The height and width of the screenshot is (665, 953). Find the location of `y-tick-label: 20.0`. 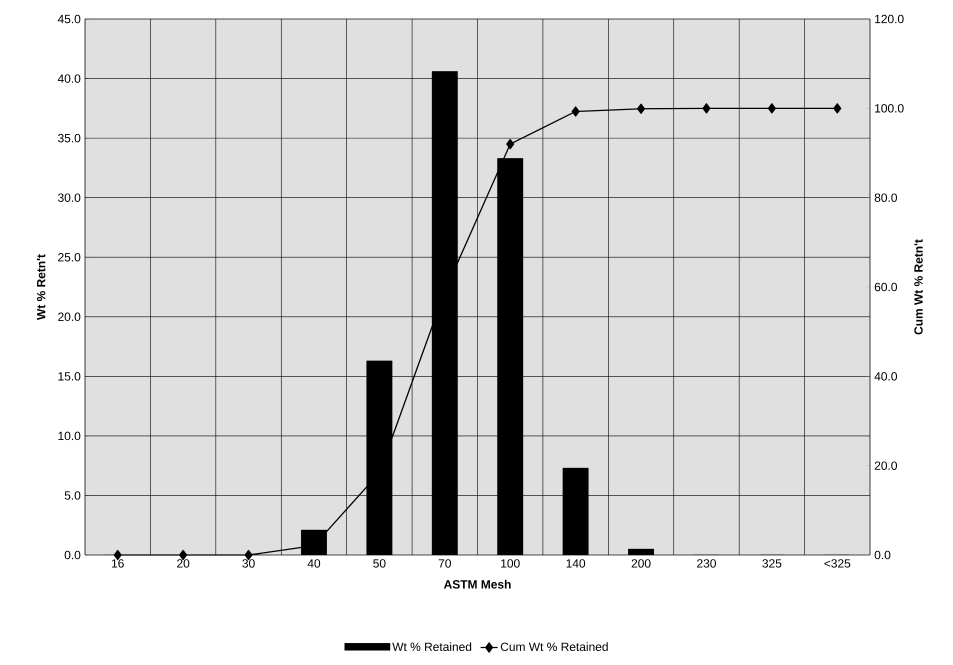

y-tick-label: 20.0 is located at coordinates (69, 317).